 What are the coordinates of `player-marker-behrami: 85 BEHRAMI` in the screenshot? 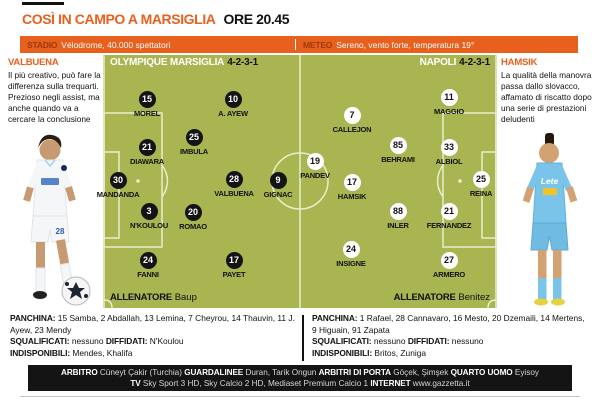 It's located at (398, 150).